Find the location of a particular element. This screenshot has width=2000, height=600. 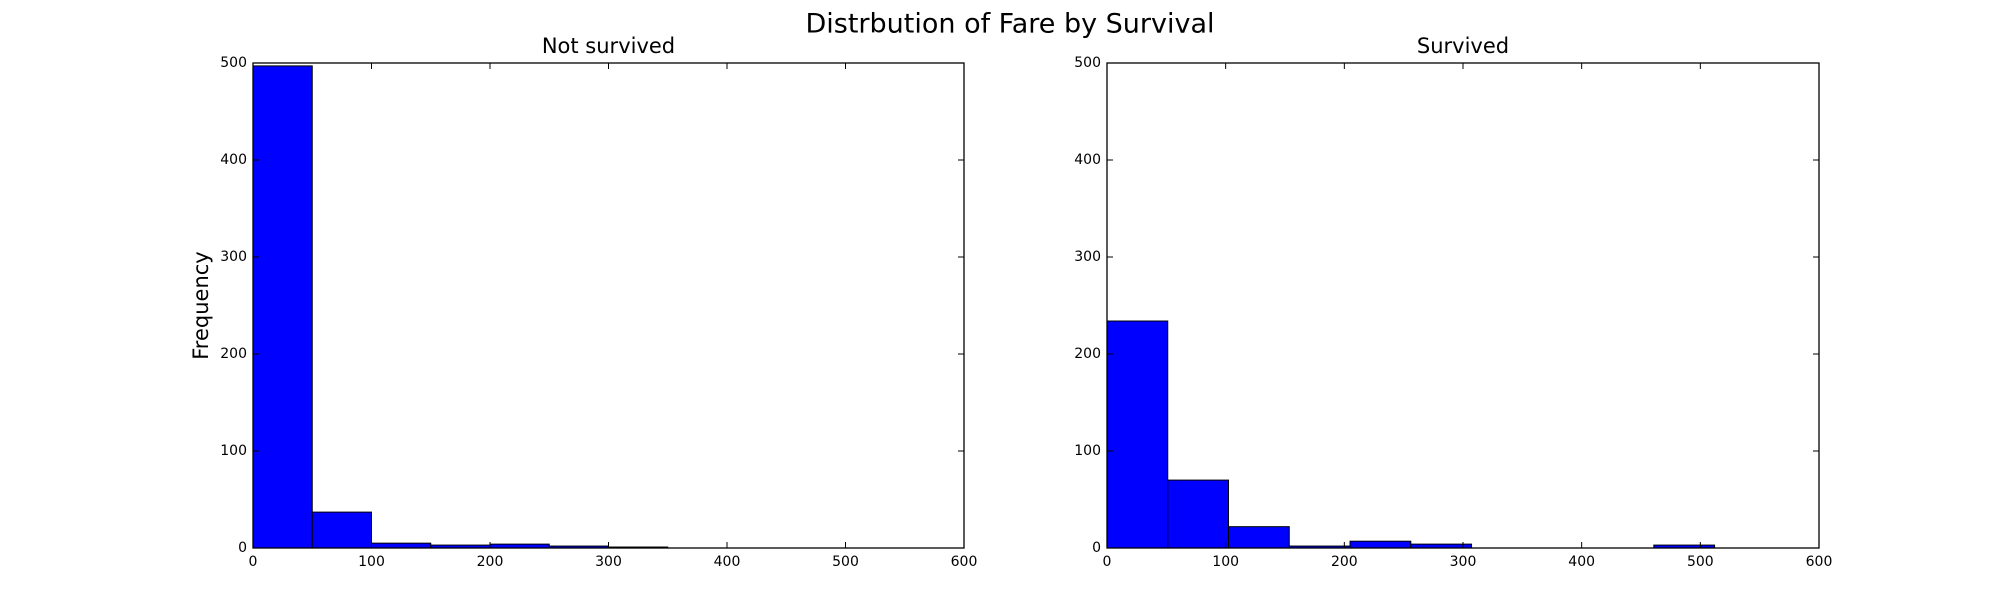

y-axis-label: Frequency is located at coordinates (201, 305).